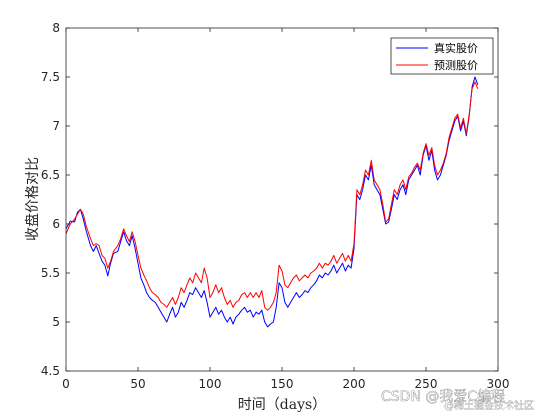 The height and width of the screenshot is (413, 550). Describe the element at coordinates (32, 199) in the screenshot. I see `y-axis-label: 收盘价格对比` at that location.